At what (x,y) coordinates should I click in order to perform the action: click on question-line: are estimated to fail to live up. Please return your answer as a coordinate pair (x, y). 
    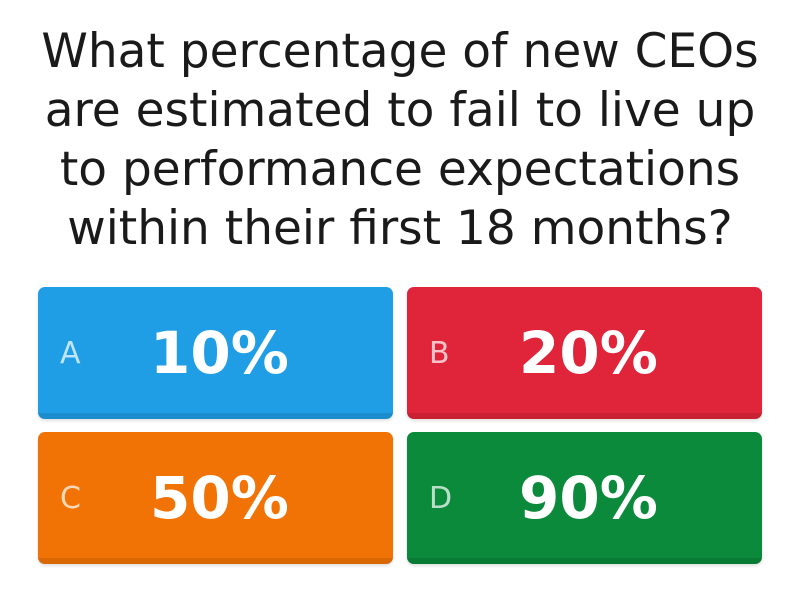
    Looking at the image, I should click on (400, 110).